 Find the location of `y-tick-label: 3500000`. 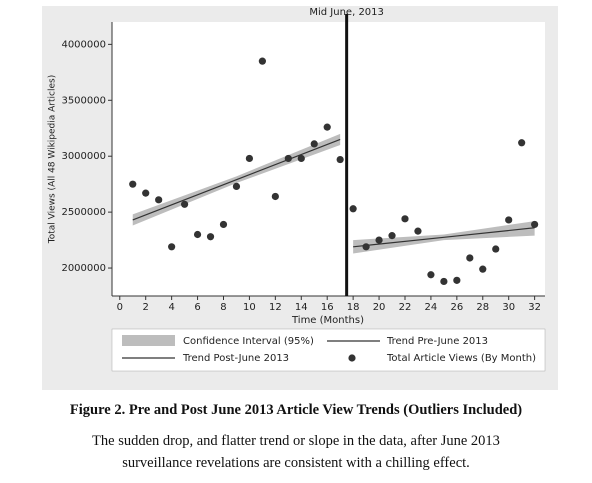

y-tick-label: 3500000 is located at coordinates (83, 100).